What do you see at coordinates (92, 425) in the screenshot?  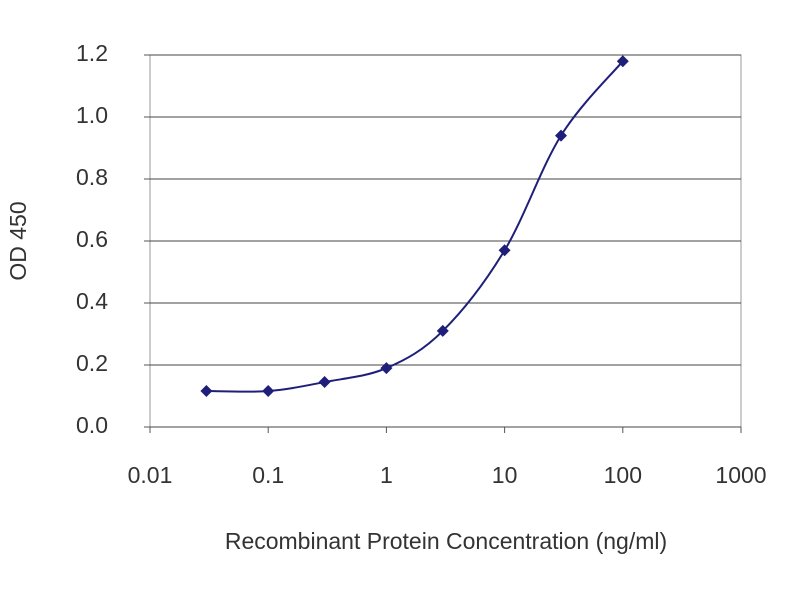 I see `y-tick-label: 0.0` at bounding box center [92, 425].